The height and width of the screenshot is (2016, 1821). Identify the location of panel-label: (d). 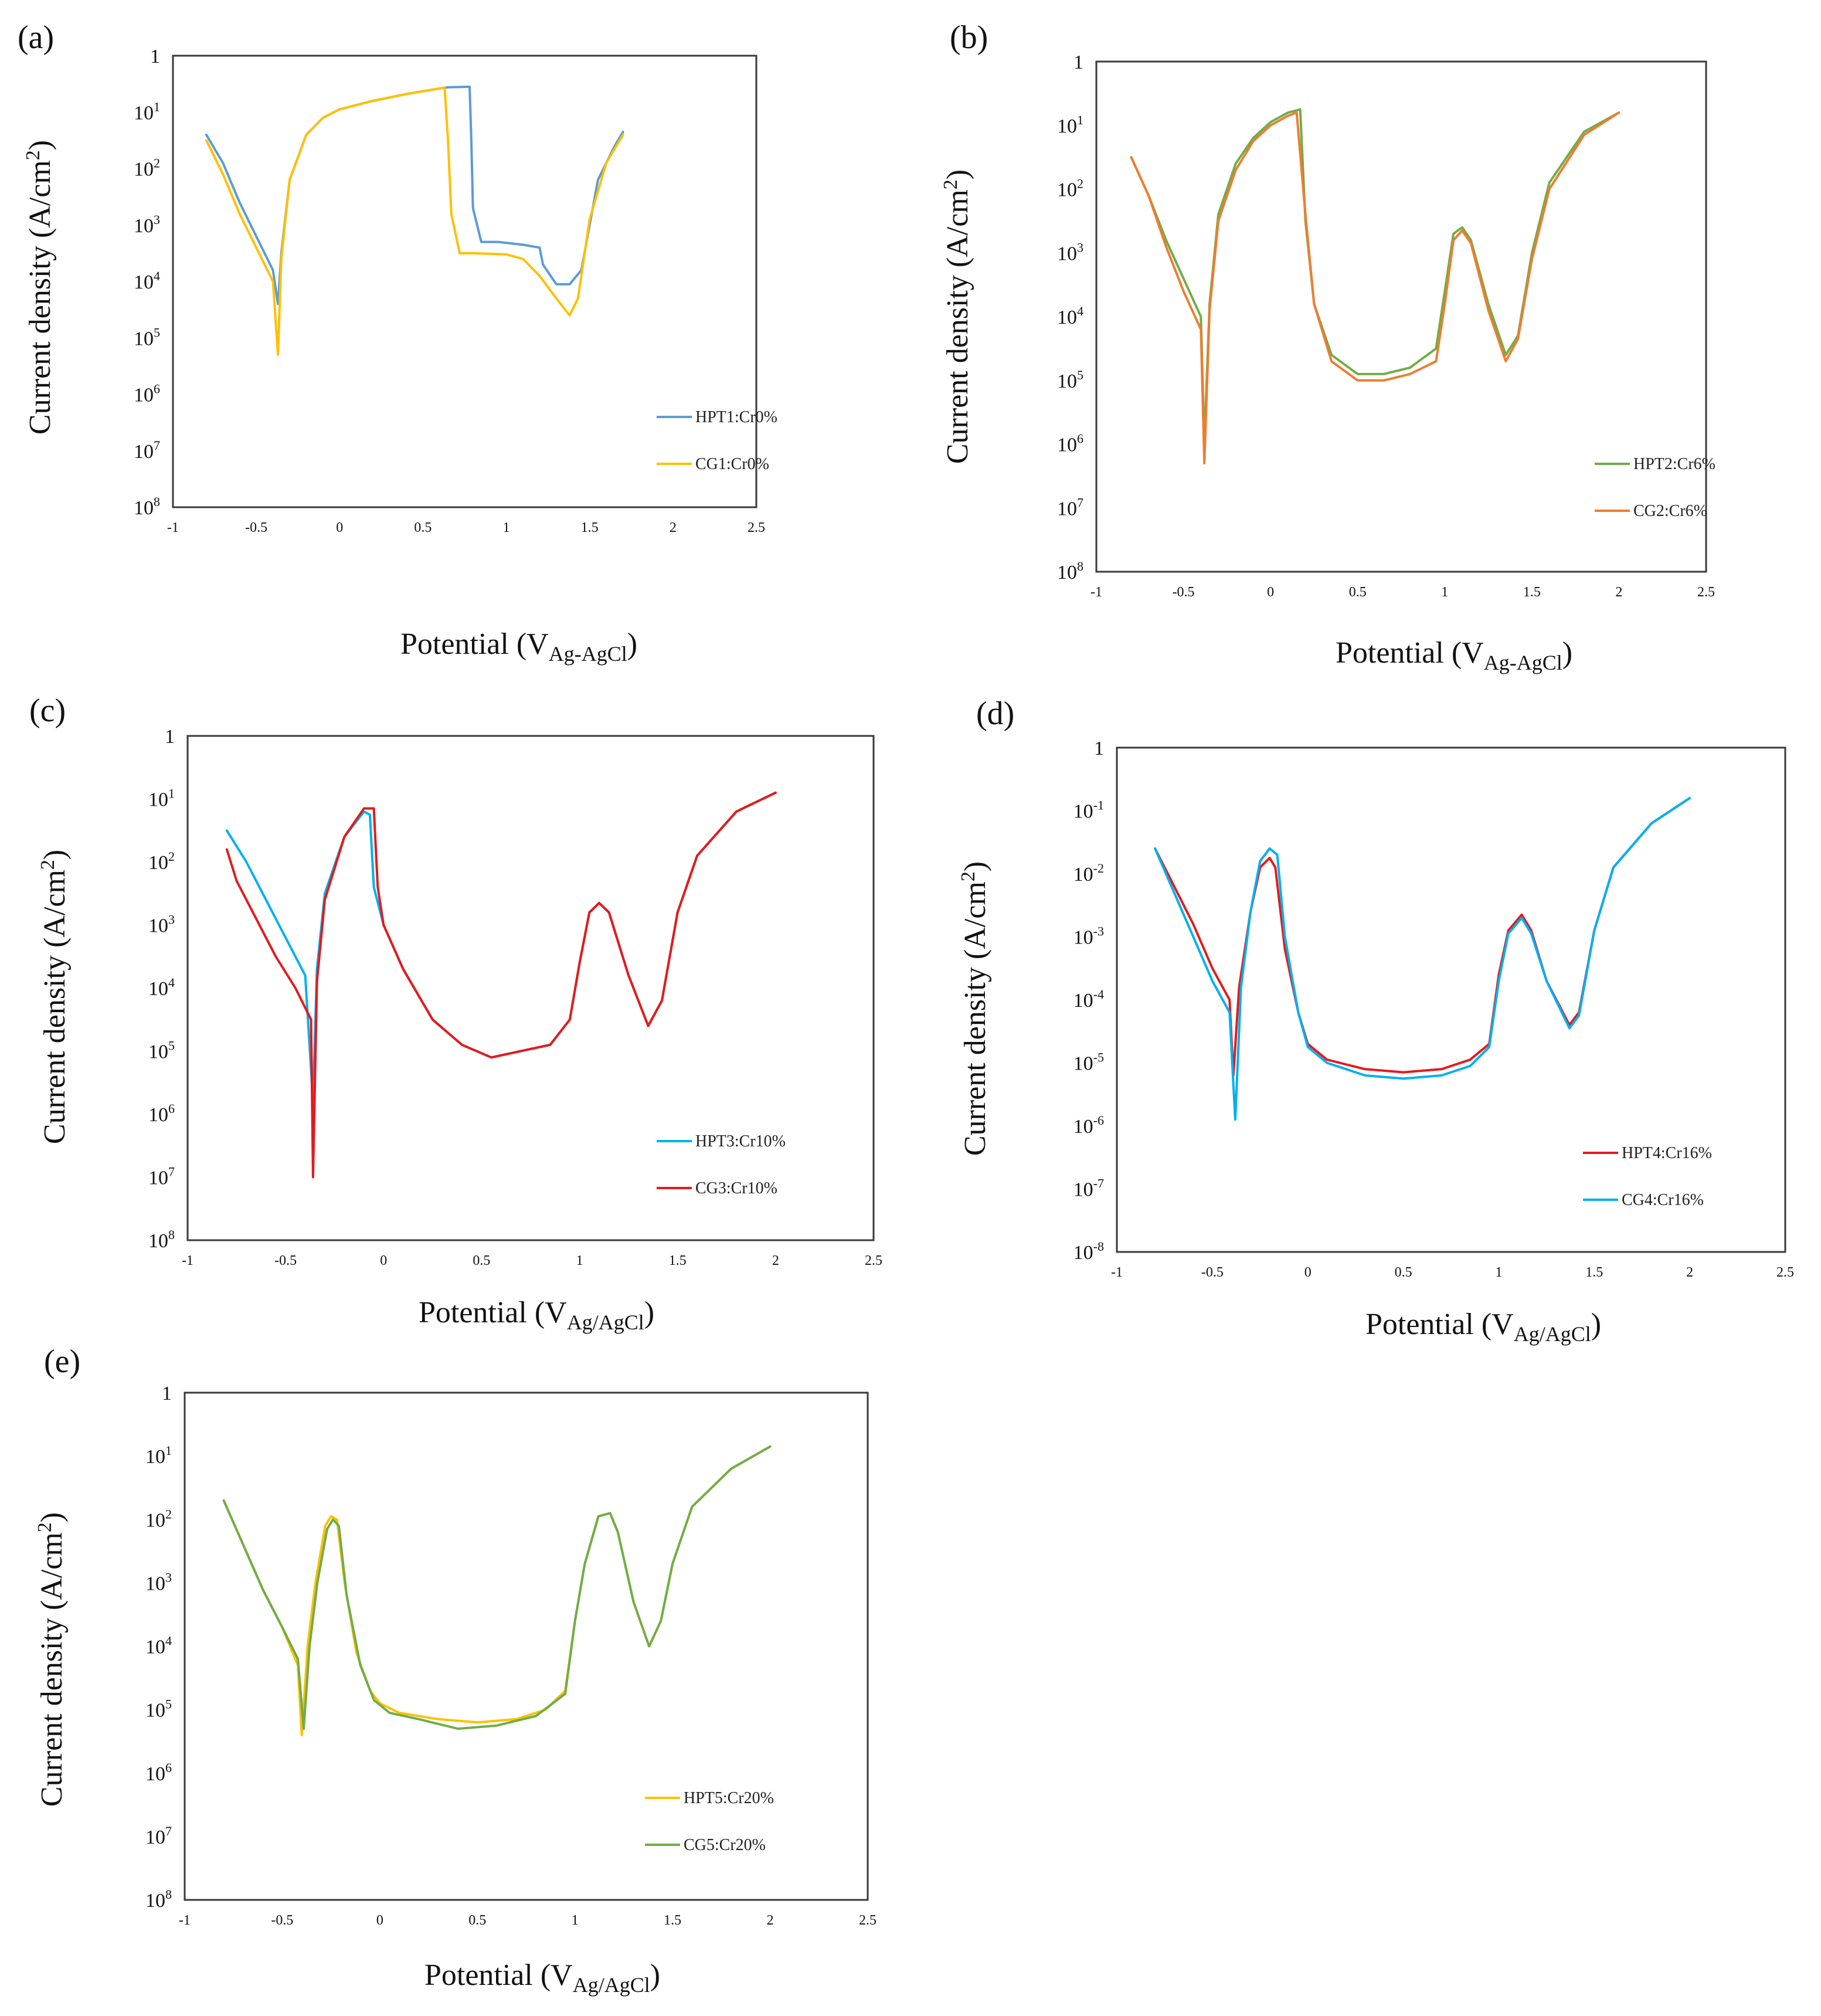
(995, 713).